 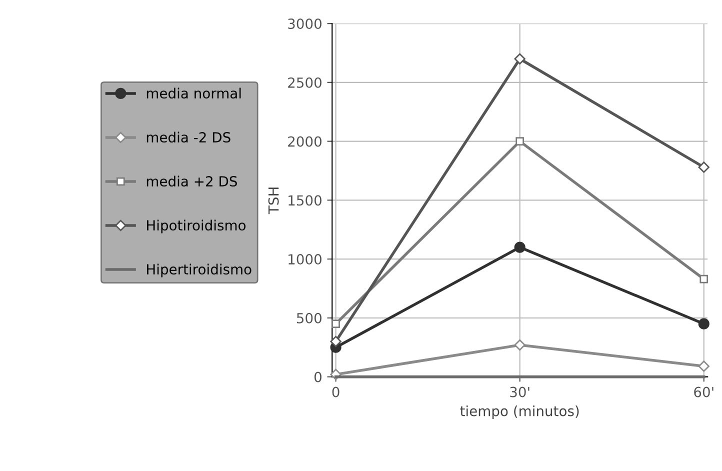 I want to click on y-tick-label: 500, so click(x=309, y=318).